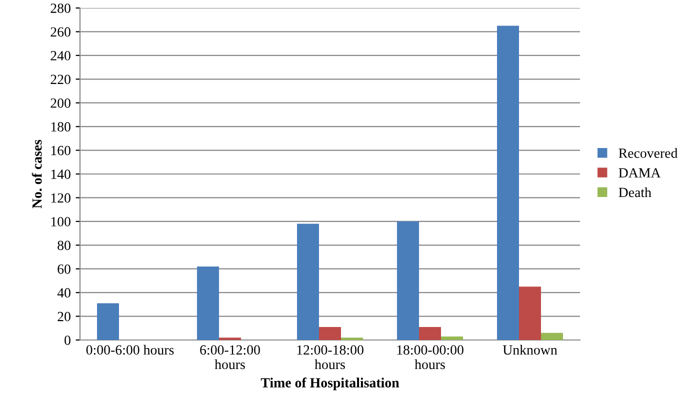 The image size is (688, 410). I want to click on x-tick-label: 6:00-12:00 hours, so click(230, 357).